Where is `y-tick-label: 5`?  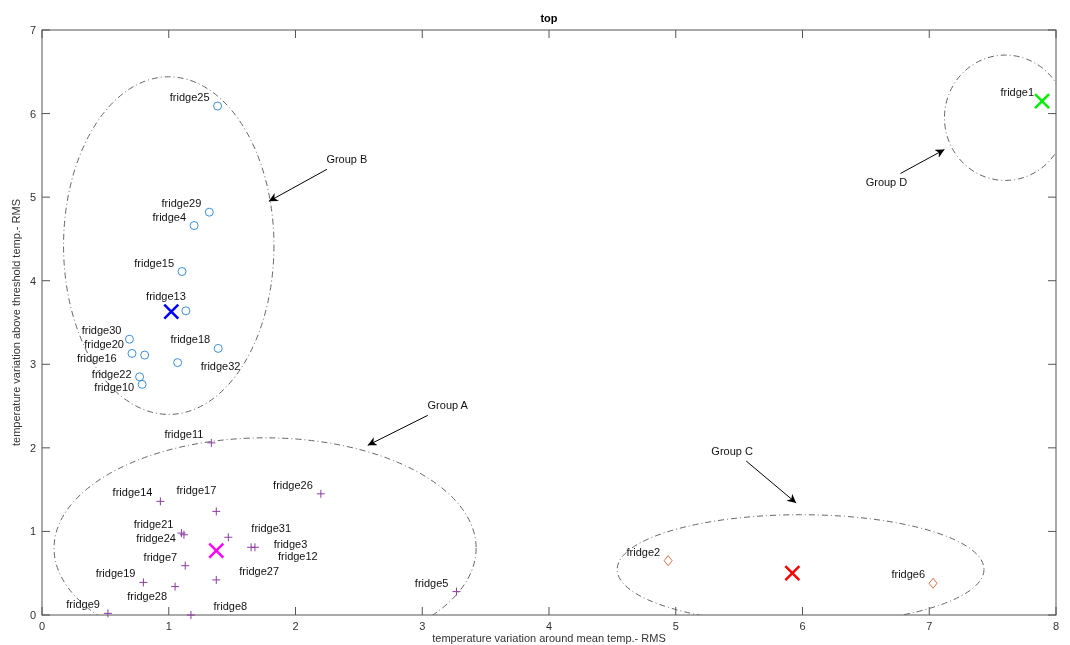
y-tick-label: 5 is located at coordinates (32, 197).